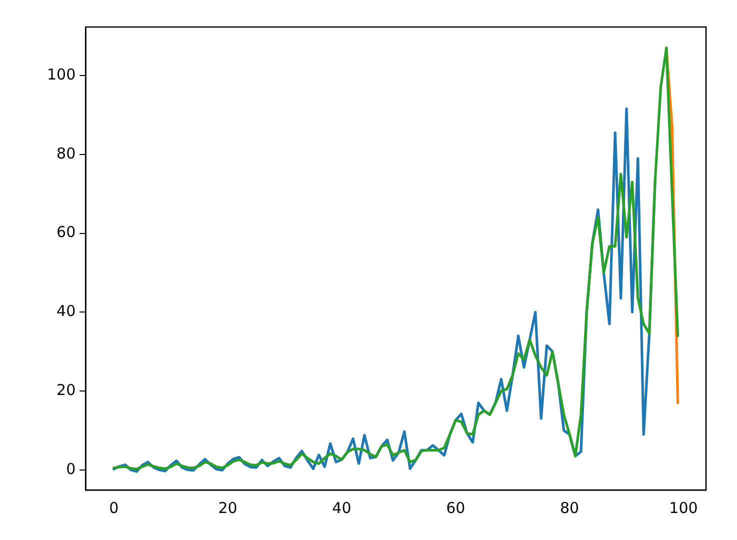 Image resolution: width=737 pixels, height=540 pixels. I want to click on y-tick-label: 80, so click(66, 153).